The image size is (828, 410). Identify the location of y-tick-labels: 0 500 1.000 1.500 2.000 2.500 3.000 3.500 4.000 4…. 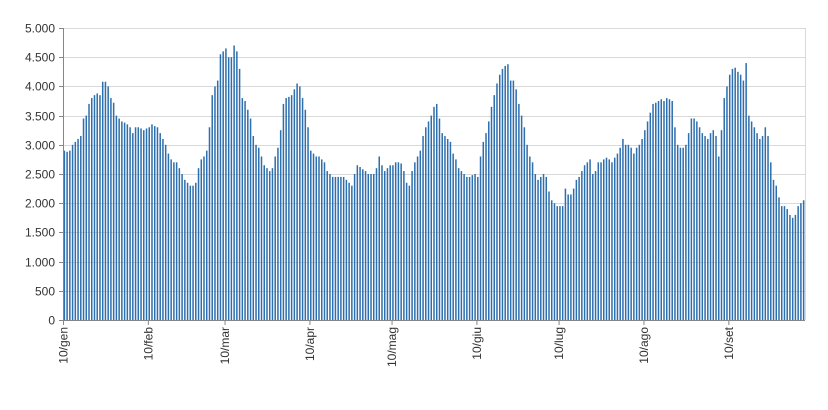
(40, 175).